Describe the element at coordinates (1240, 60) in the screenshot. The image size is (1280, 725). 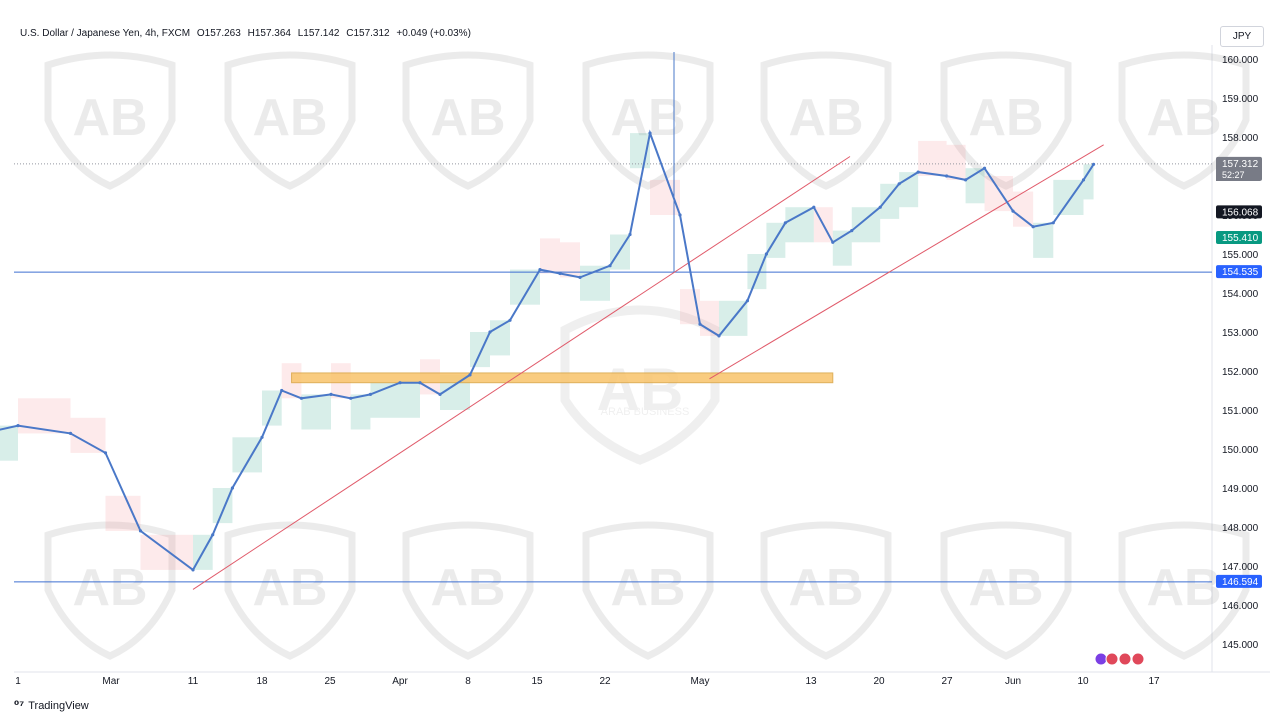
I see `y-tick-label: 160.000` at that location.